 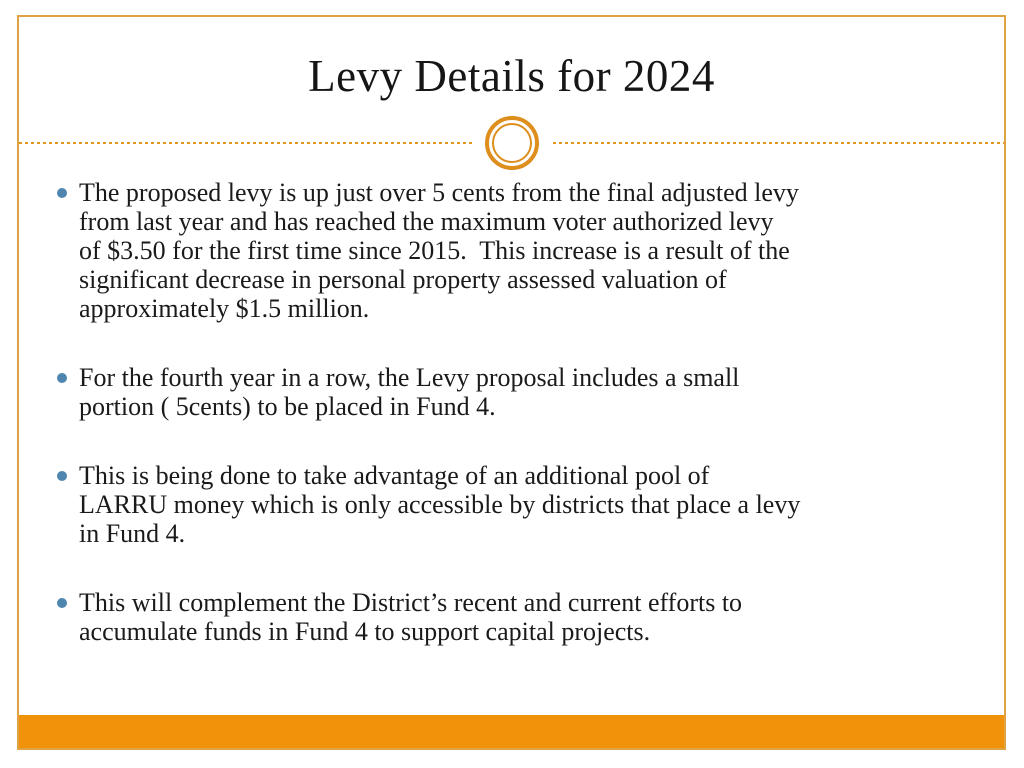 I want to click on footer-accent-bar, so click(x=511, y=731).